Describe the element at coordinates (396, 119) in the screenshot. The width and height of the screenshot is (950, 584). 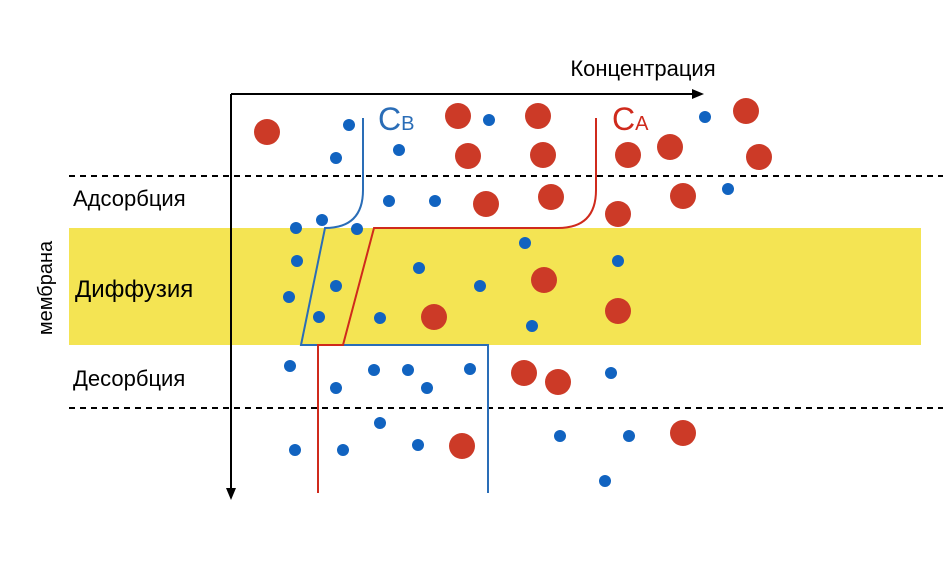
I see `curve-label-cb: CB` at that location.